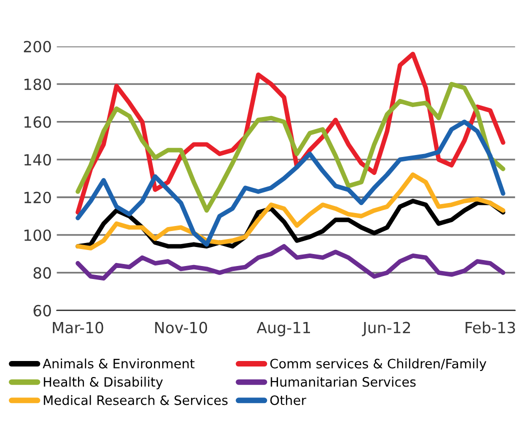 The width and height of the screenshot is (531, 446). I want to click on x-tick-label: Nov-10, so click(181, 328).